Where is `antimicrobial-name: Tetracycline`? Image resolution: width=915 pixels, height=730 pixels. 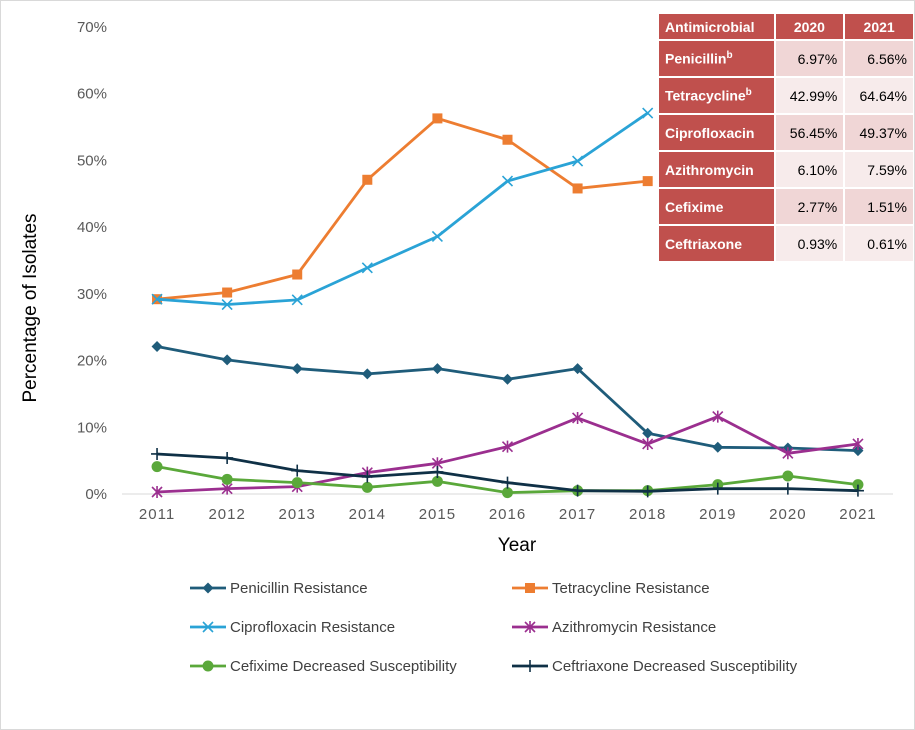
antimicrobial-name: Tetracycline is located at coordinates (705, 95).